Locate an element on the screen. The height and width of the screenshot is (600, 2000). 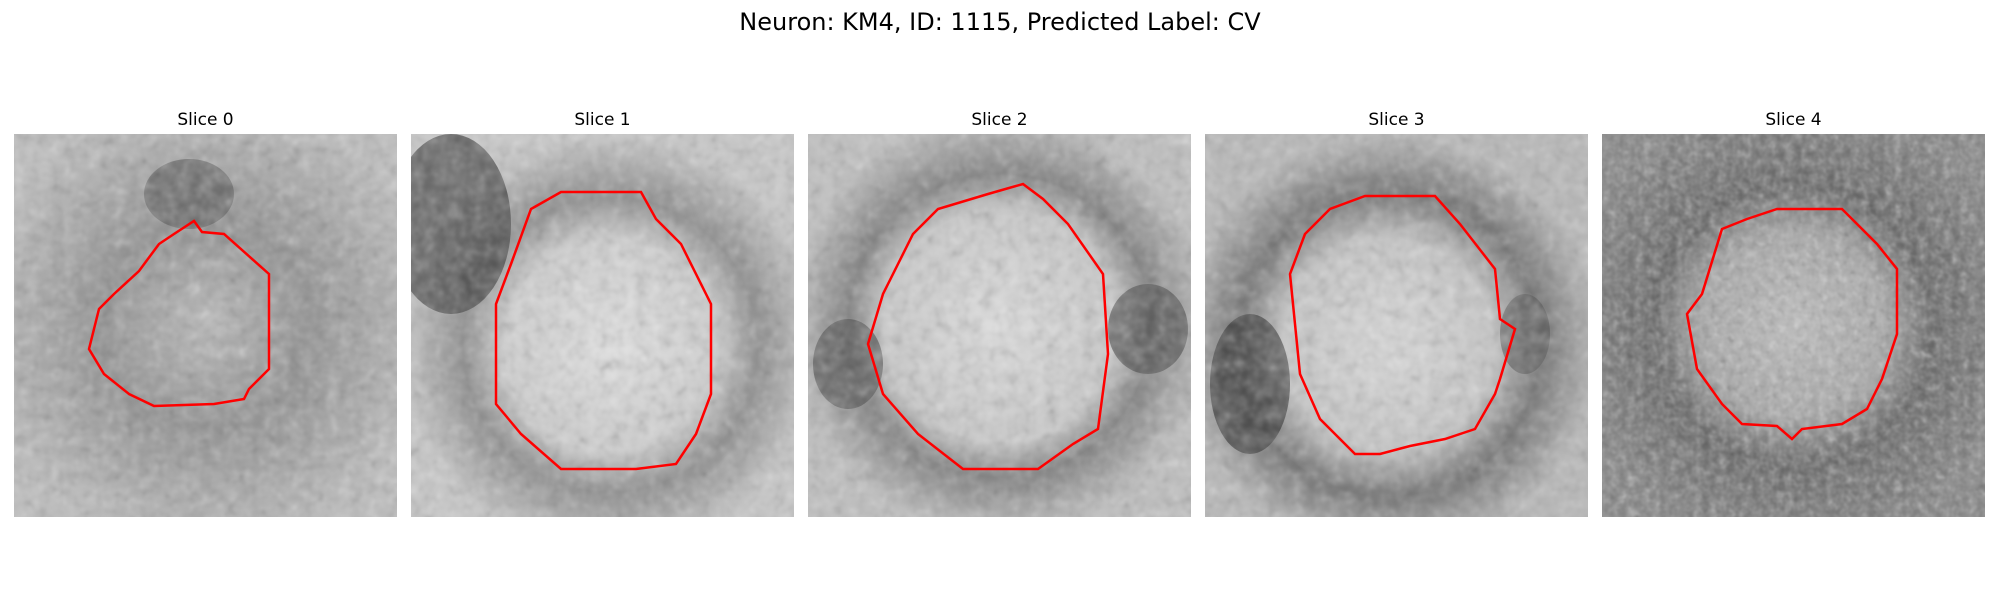
slice-title: Slice 3 is located at coordinates (1396, 120).